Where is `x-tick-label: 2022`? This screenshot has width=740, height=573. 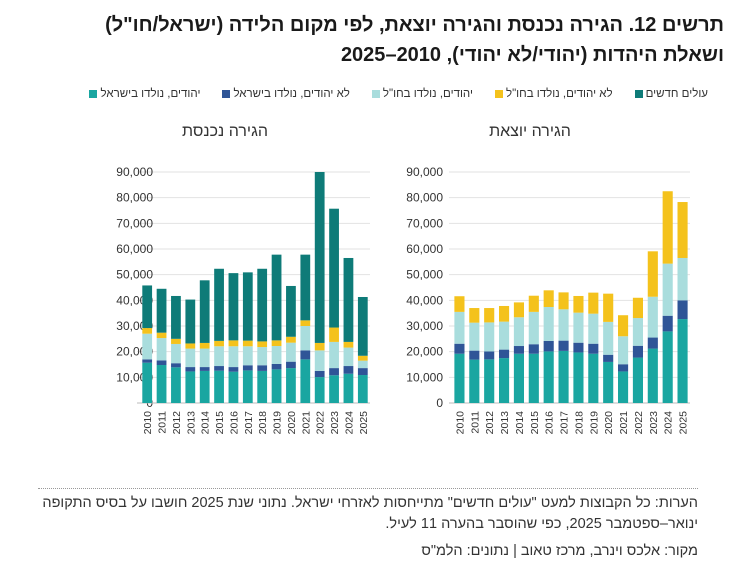 x-tick-label: 2022 is located at coordinates (639, 423).